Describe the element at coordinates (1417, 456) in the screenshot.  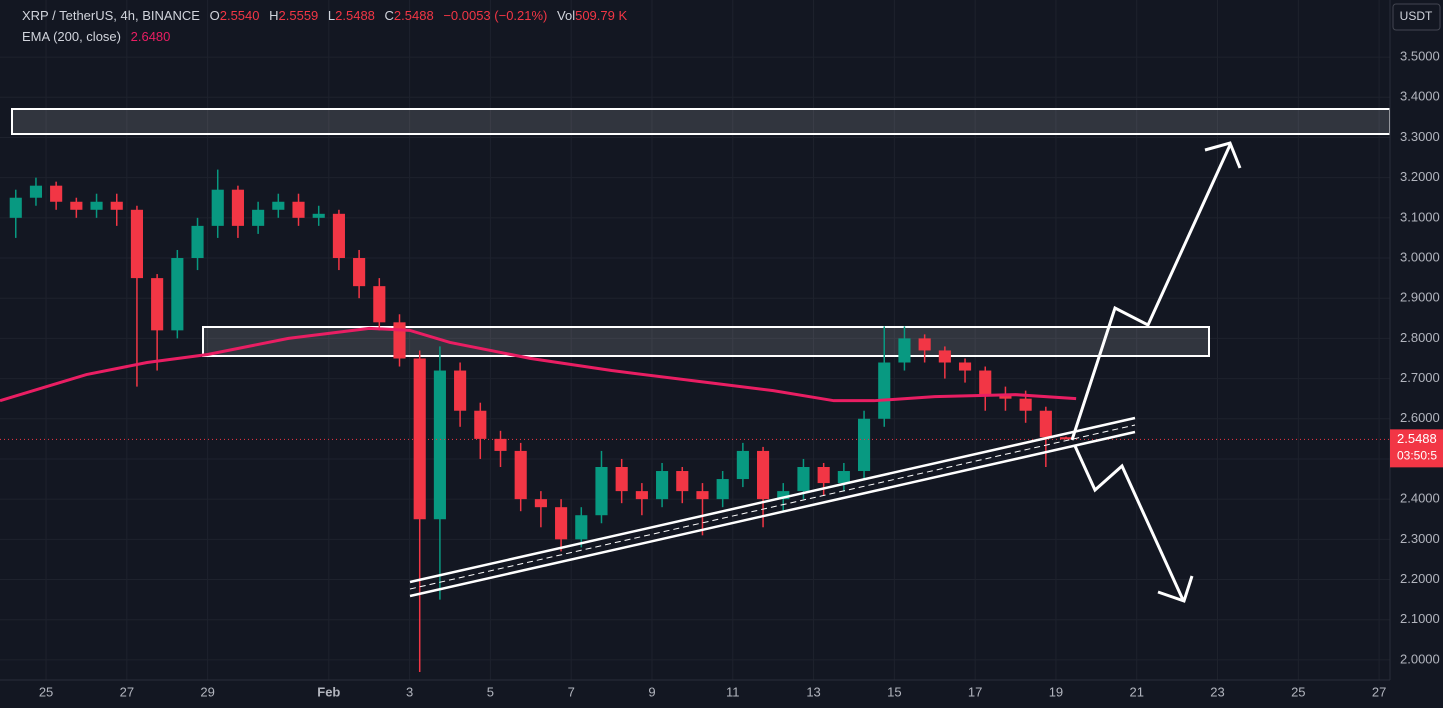
I see `countdown: 03:50:5` at that location.